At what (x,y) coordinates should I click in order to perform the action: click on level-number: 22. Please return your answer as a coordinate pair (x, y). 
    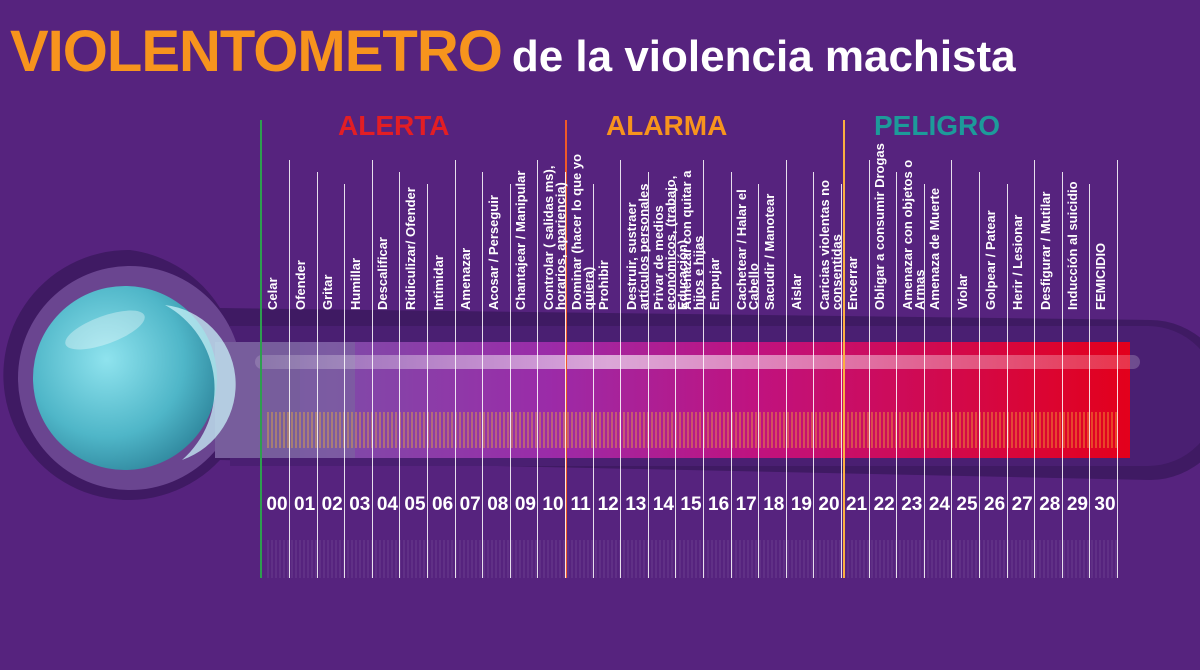
    Looking at the image, I should click on (884, 504).